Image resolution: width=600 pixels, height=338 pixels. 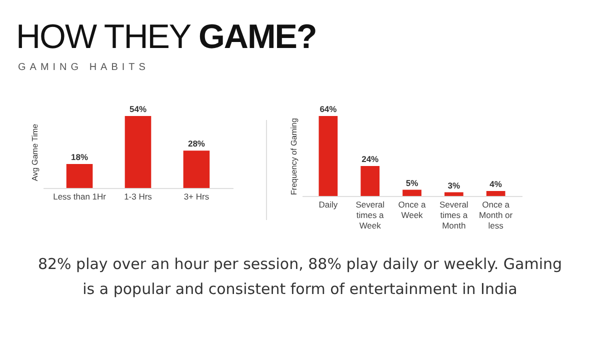 What do you see at coordinates (371, 159) in the screenshot?
I see `data-label: 24%` at bounding box center [371, 159].